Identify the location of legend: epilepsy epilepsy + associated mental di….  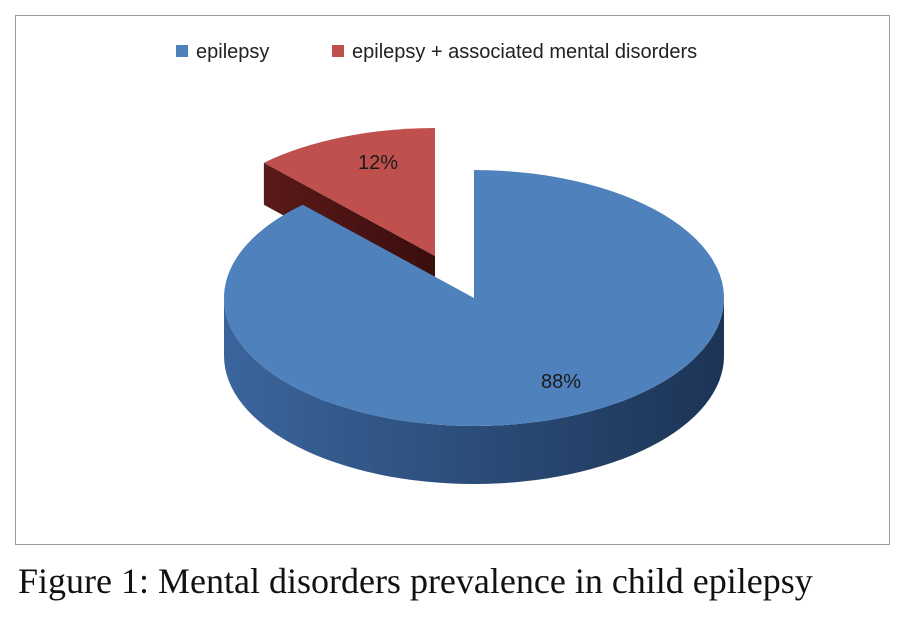
(436, 52).